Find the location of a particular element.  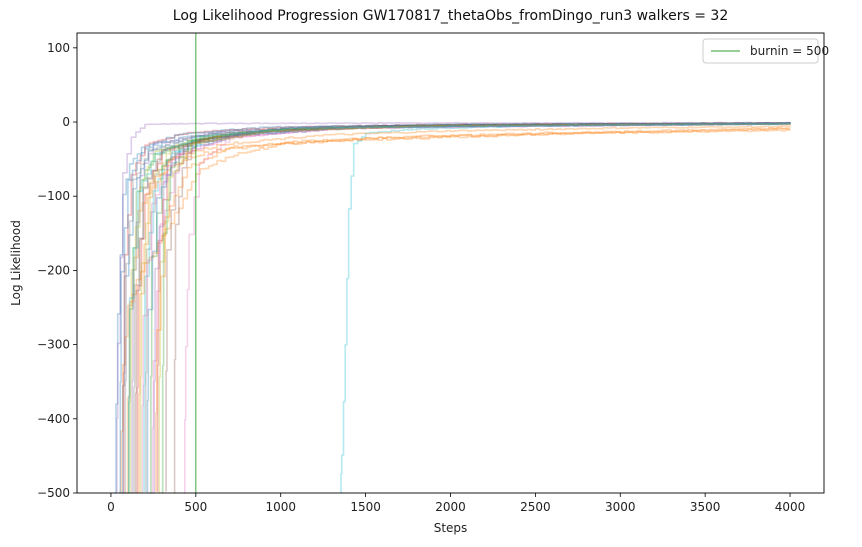

x-tick-label: 3500 is located at coordinates (705, 507).